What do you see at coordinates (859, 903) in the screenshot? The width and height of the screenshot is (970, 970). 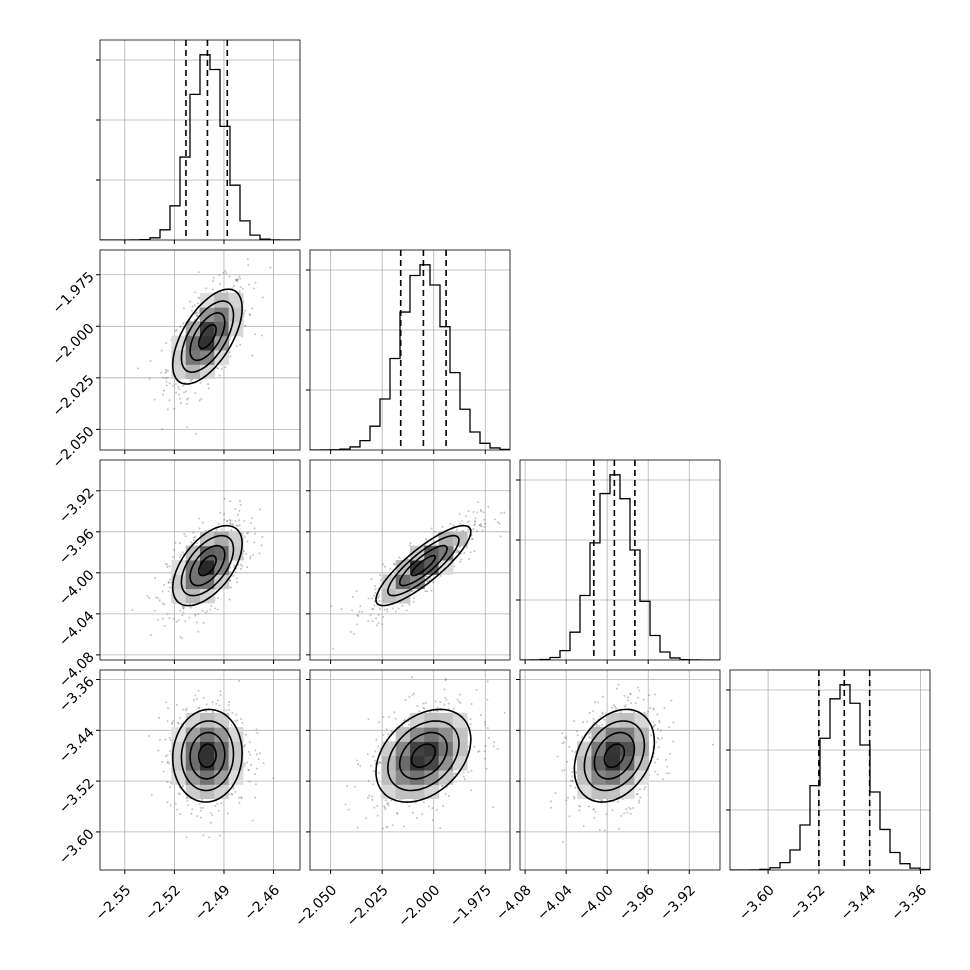 I see `x-tick-label: −3.44` at bounding box center [859, 903].